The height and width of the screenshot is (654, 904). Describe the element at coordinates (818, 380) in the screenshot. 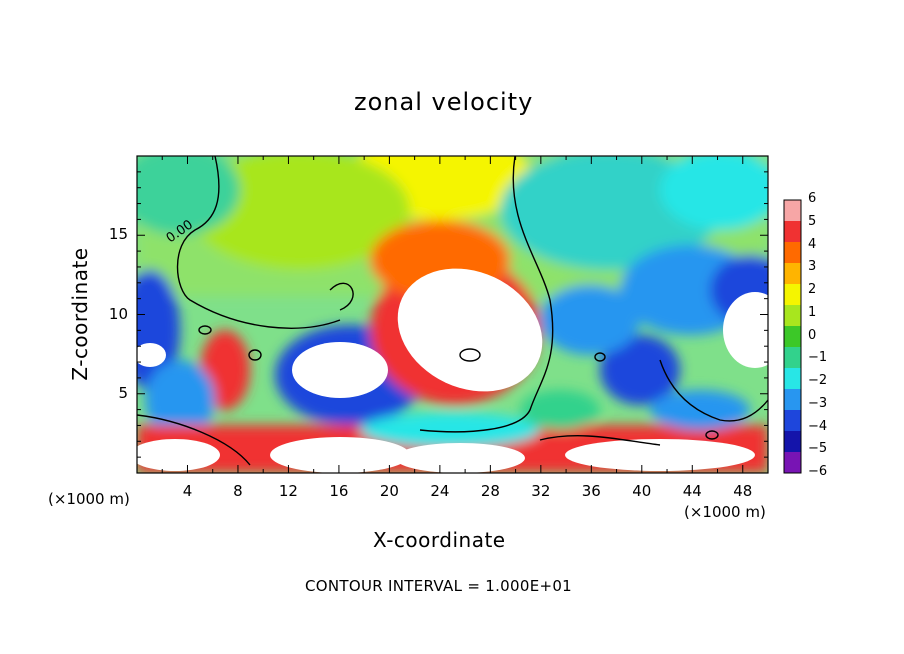

I see `colorbar-label: −2` at that location.